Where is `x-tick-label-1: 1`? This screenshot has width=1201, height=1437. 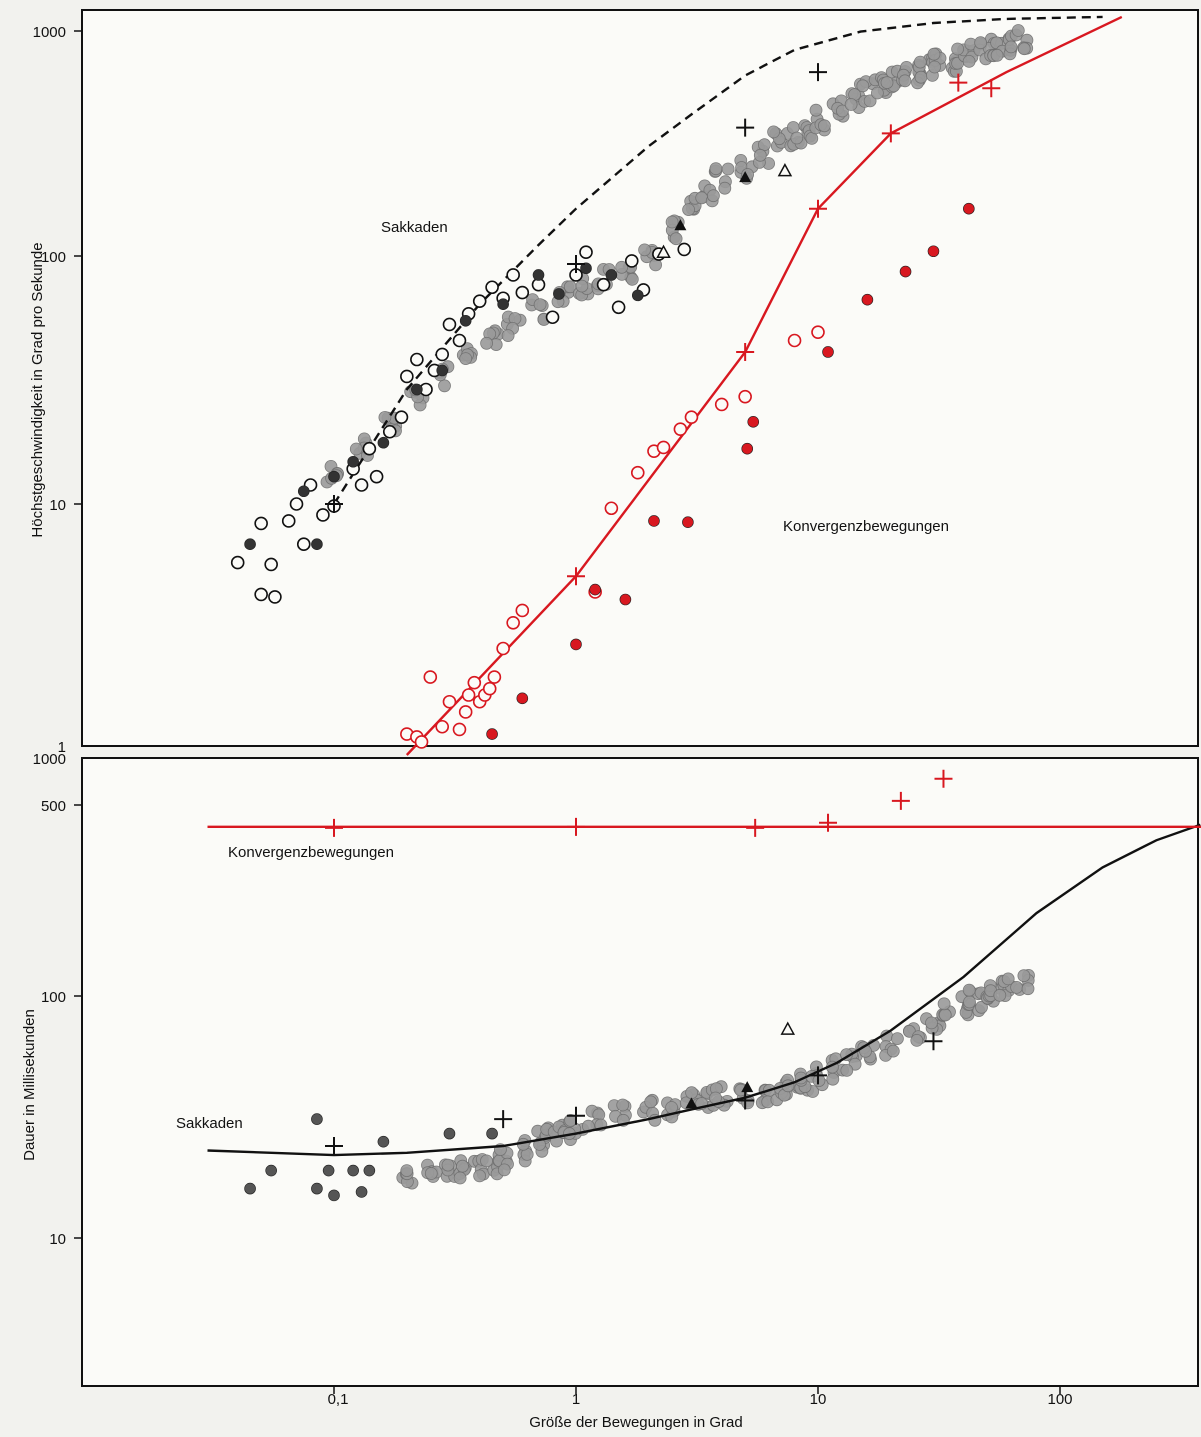 x-tick-label-1: 1 is located at coordinates (576, 1399).